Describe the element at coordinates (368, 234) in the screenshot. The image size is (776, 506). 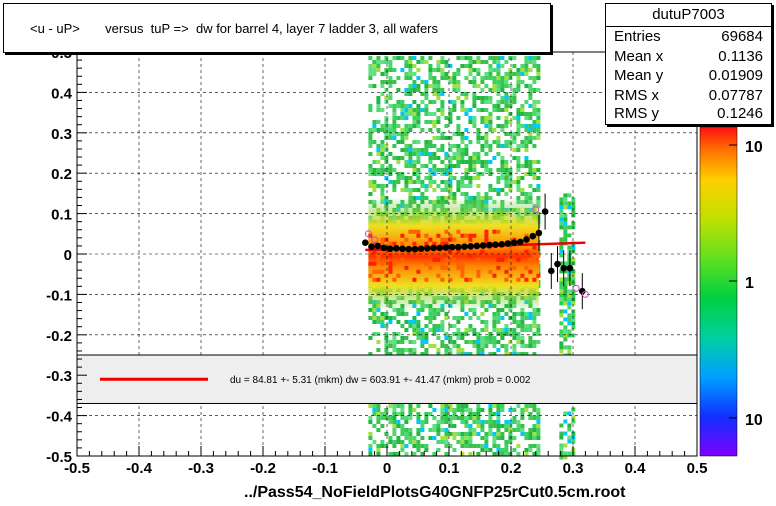
I see `open-marker` at that location.